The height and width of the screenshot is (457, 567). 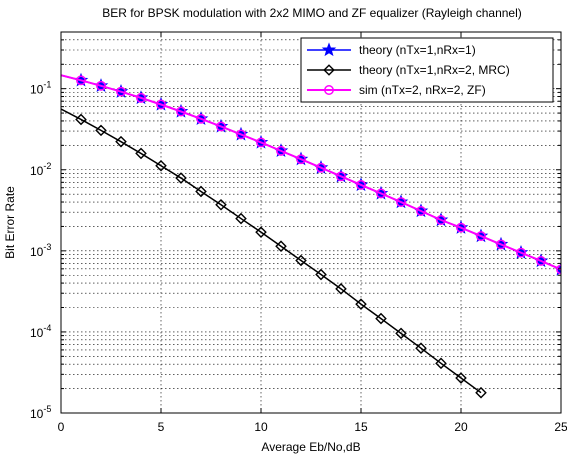 What do you see at coordinates (417, 50) in the screenshot?
I see `legend-label: theory (nTx=1,nRx=1)` at bounding box center [417, 50].